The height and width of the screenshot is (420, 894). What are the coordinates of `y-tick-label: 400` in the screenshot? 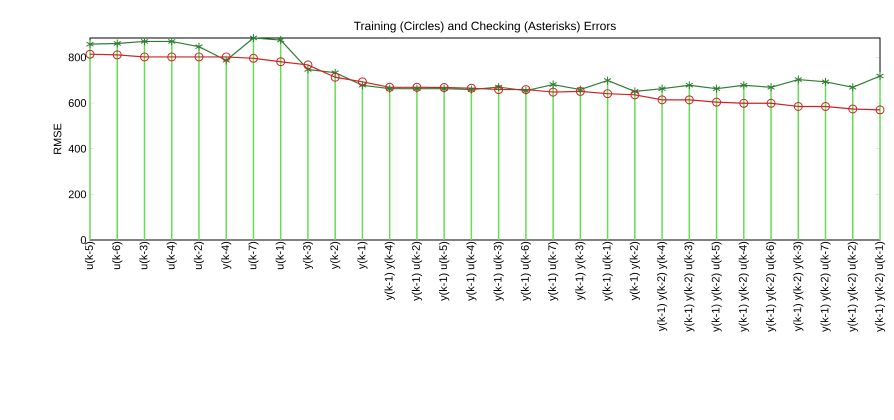 It's located at (77, 148).